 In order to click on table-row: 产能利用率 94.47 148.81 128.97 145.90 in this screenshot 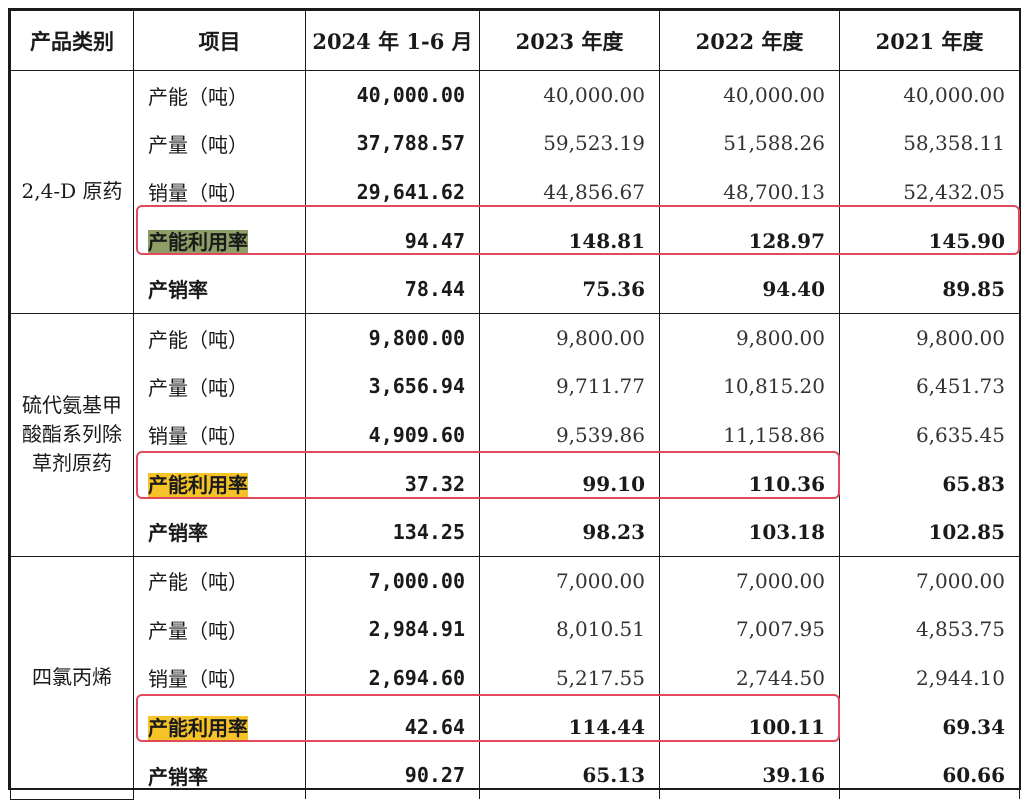, I will do `click(515, 240)`.